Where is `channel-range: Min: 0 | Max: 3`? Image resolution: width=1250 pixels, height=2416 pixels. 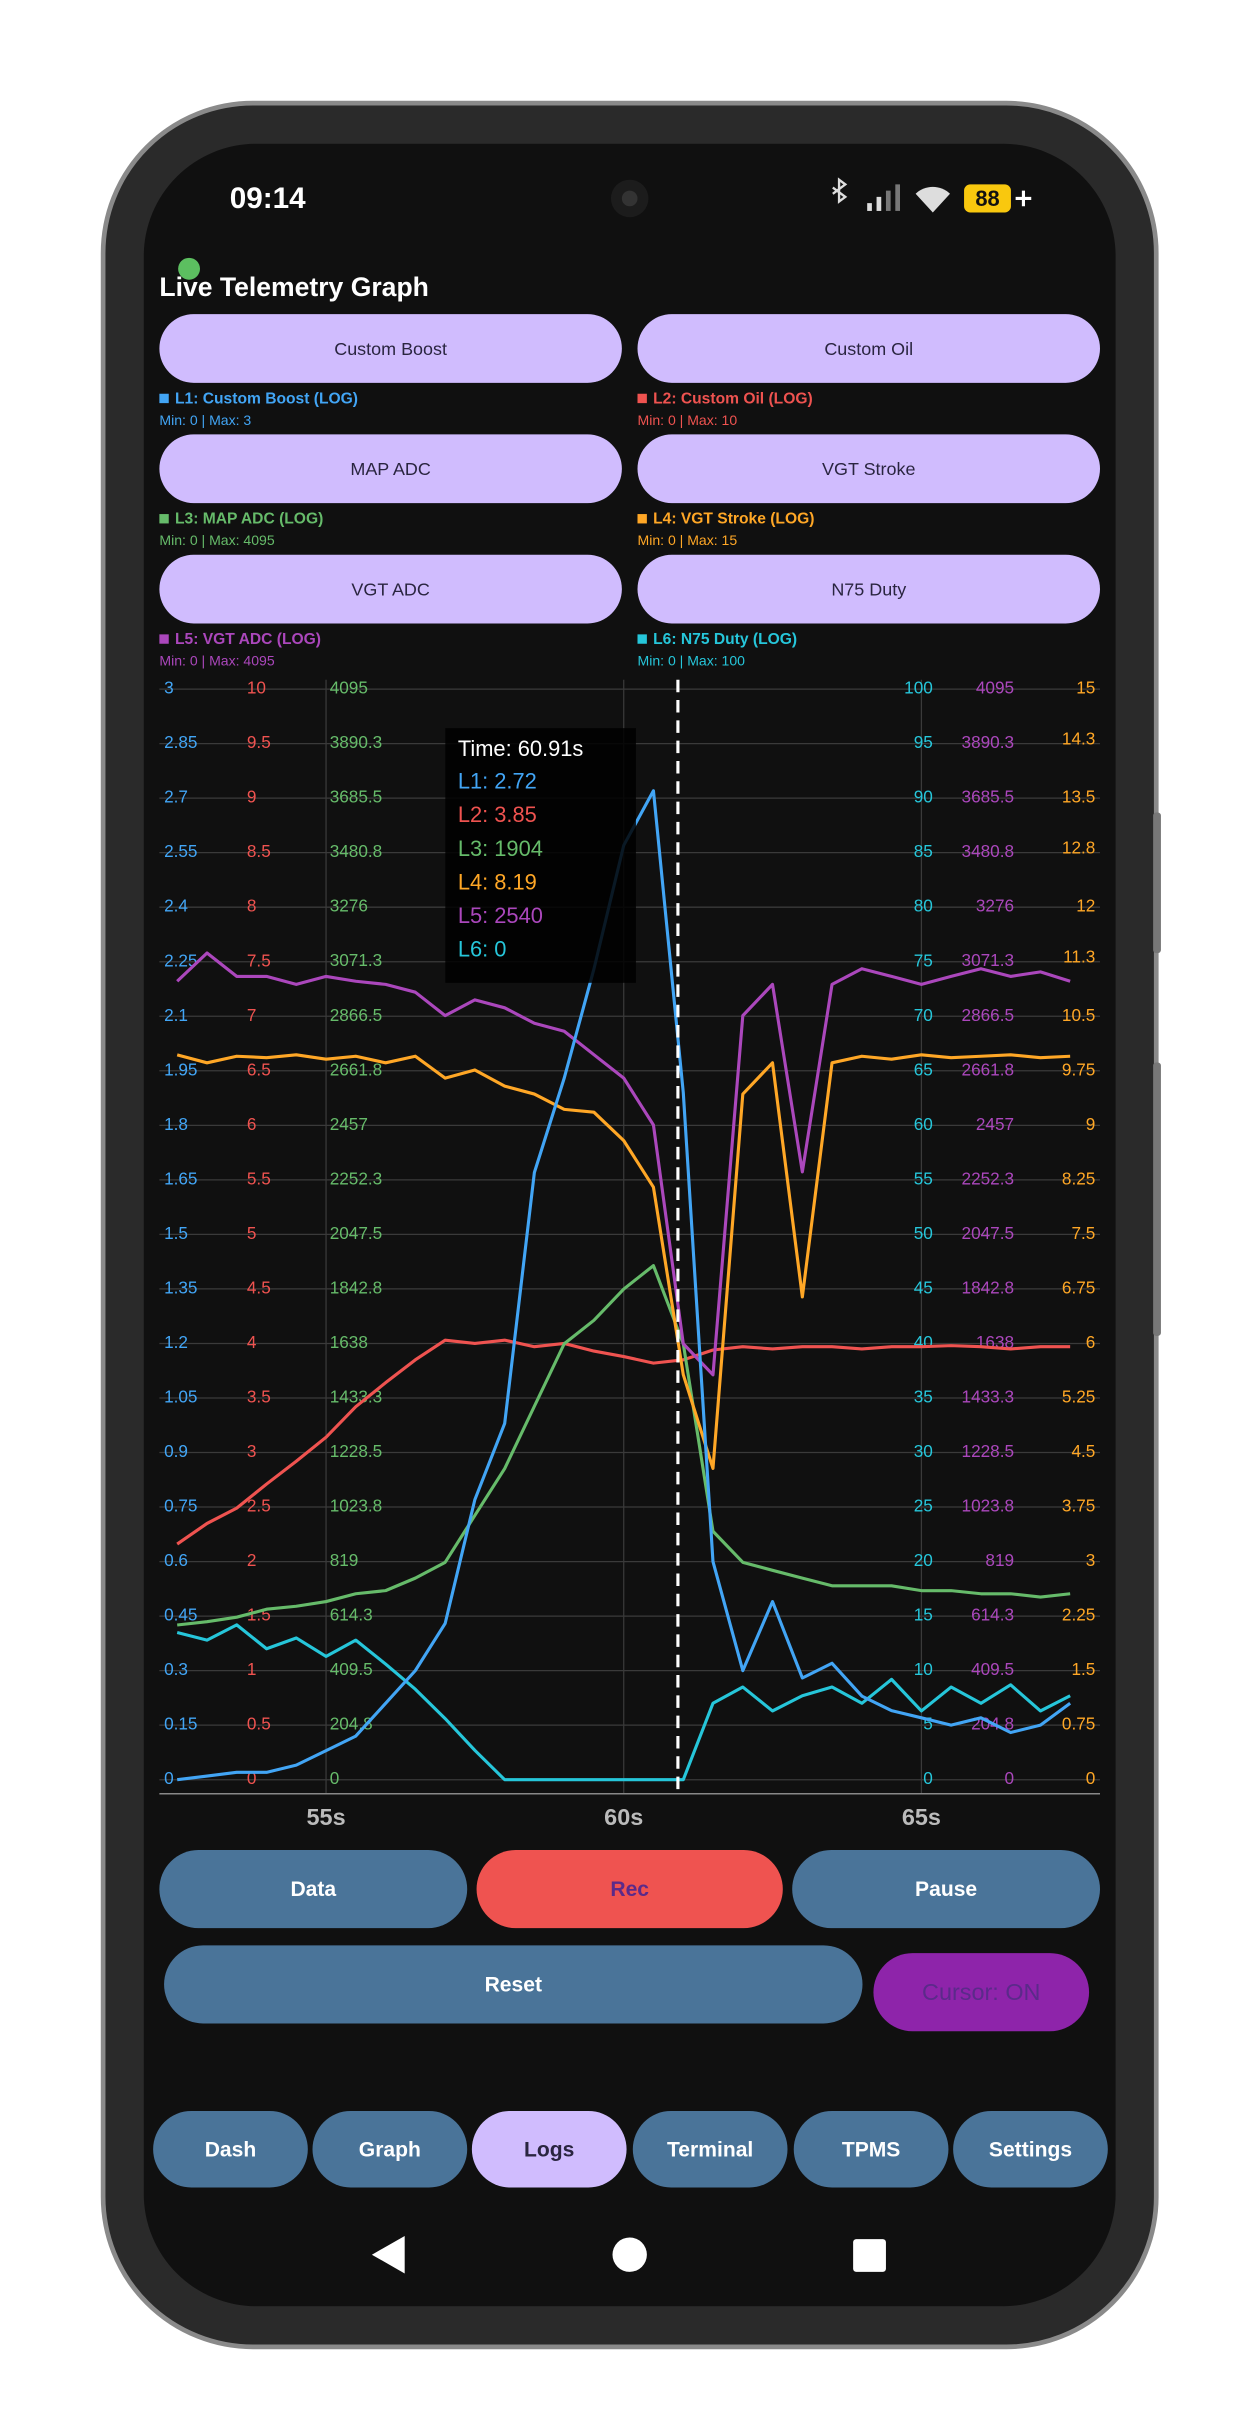 channel-range: Min: 0 | Max: 3 is located at coordinates (205, 420).